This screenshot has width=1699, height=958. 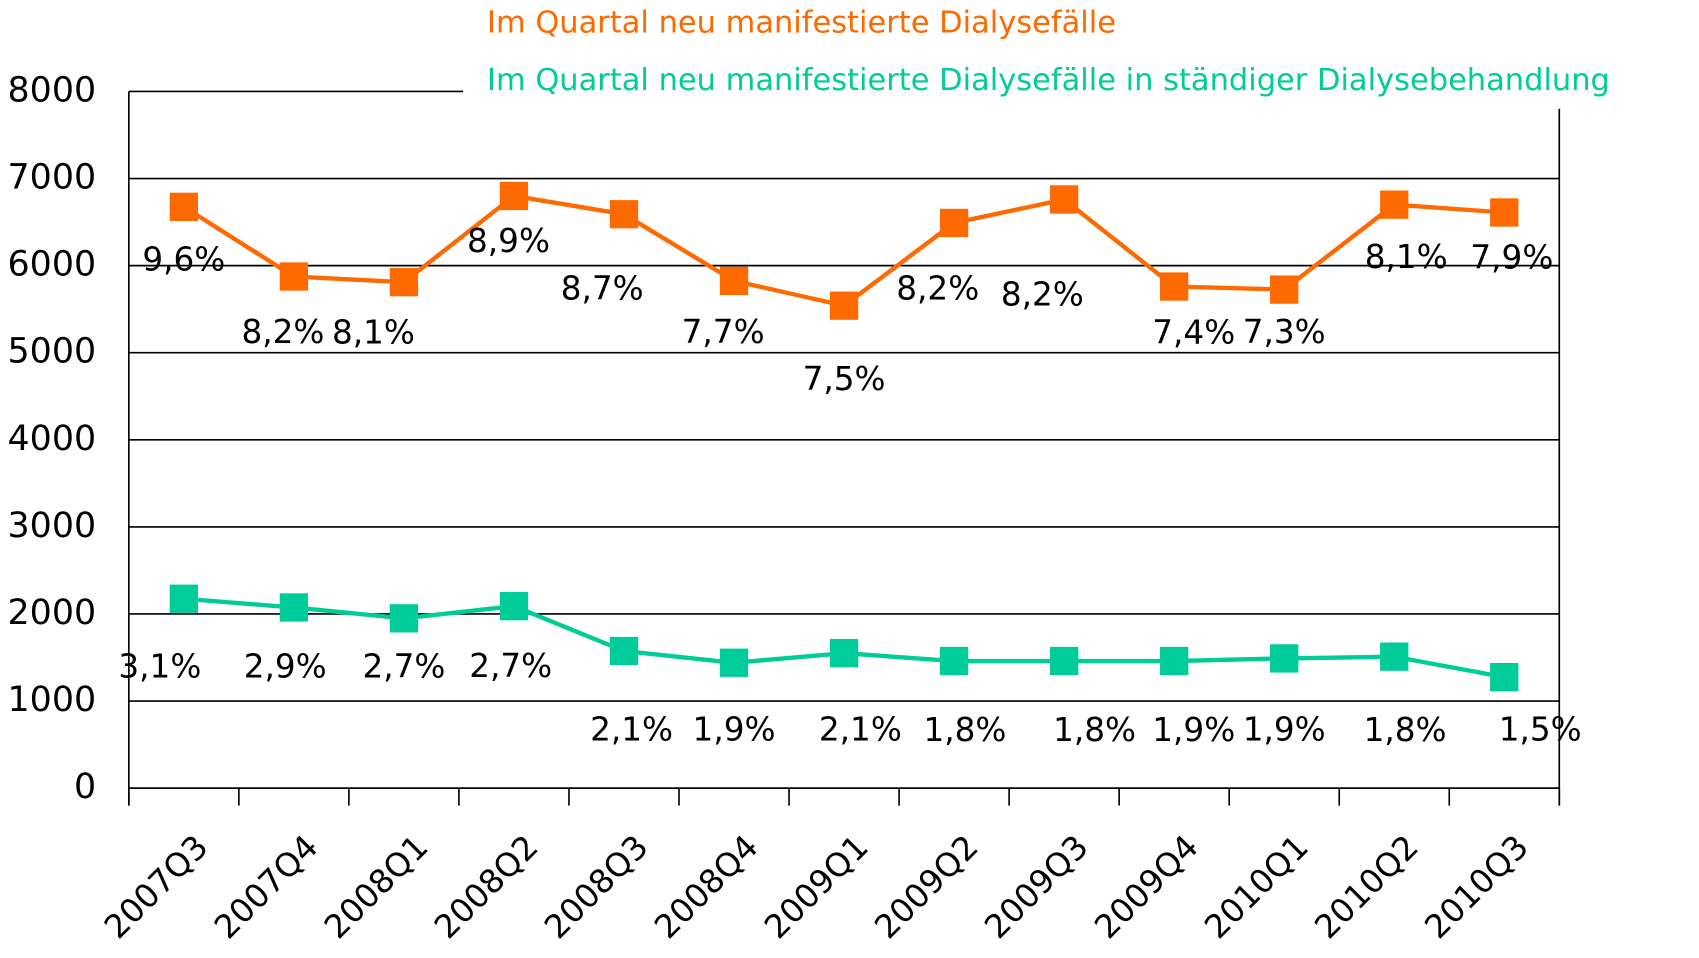 I want to click on x-tick-label: 2010Q1, so click(x=1256, y=887).